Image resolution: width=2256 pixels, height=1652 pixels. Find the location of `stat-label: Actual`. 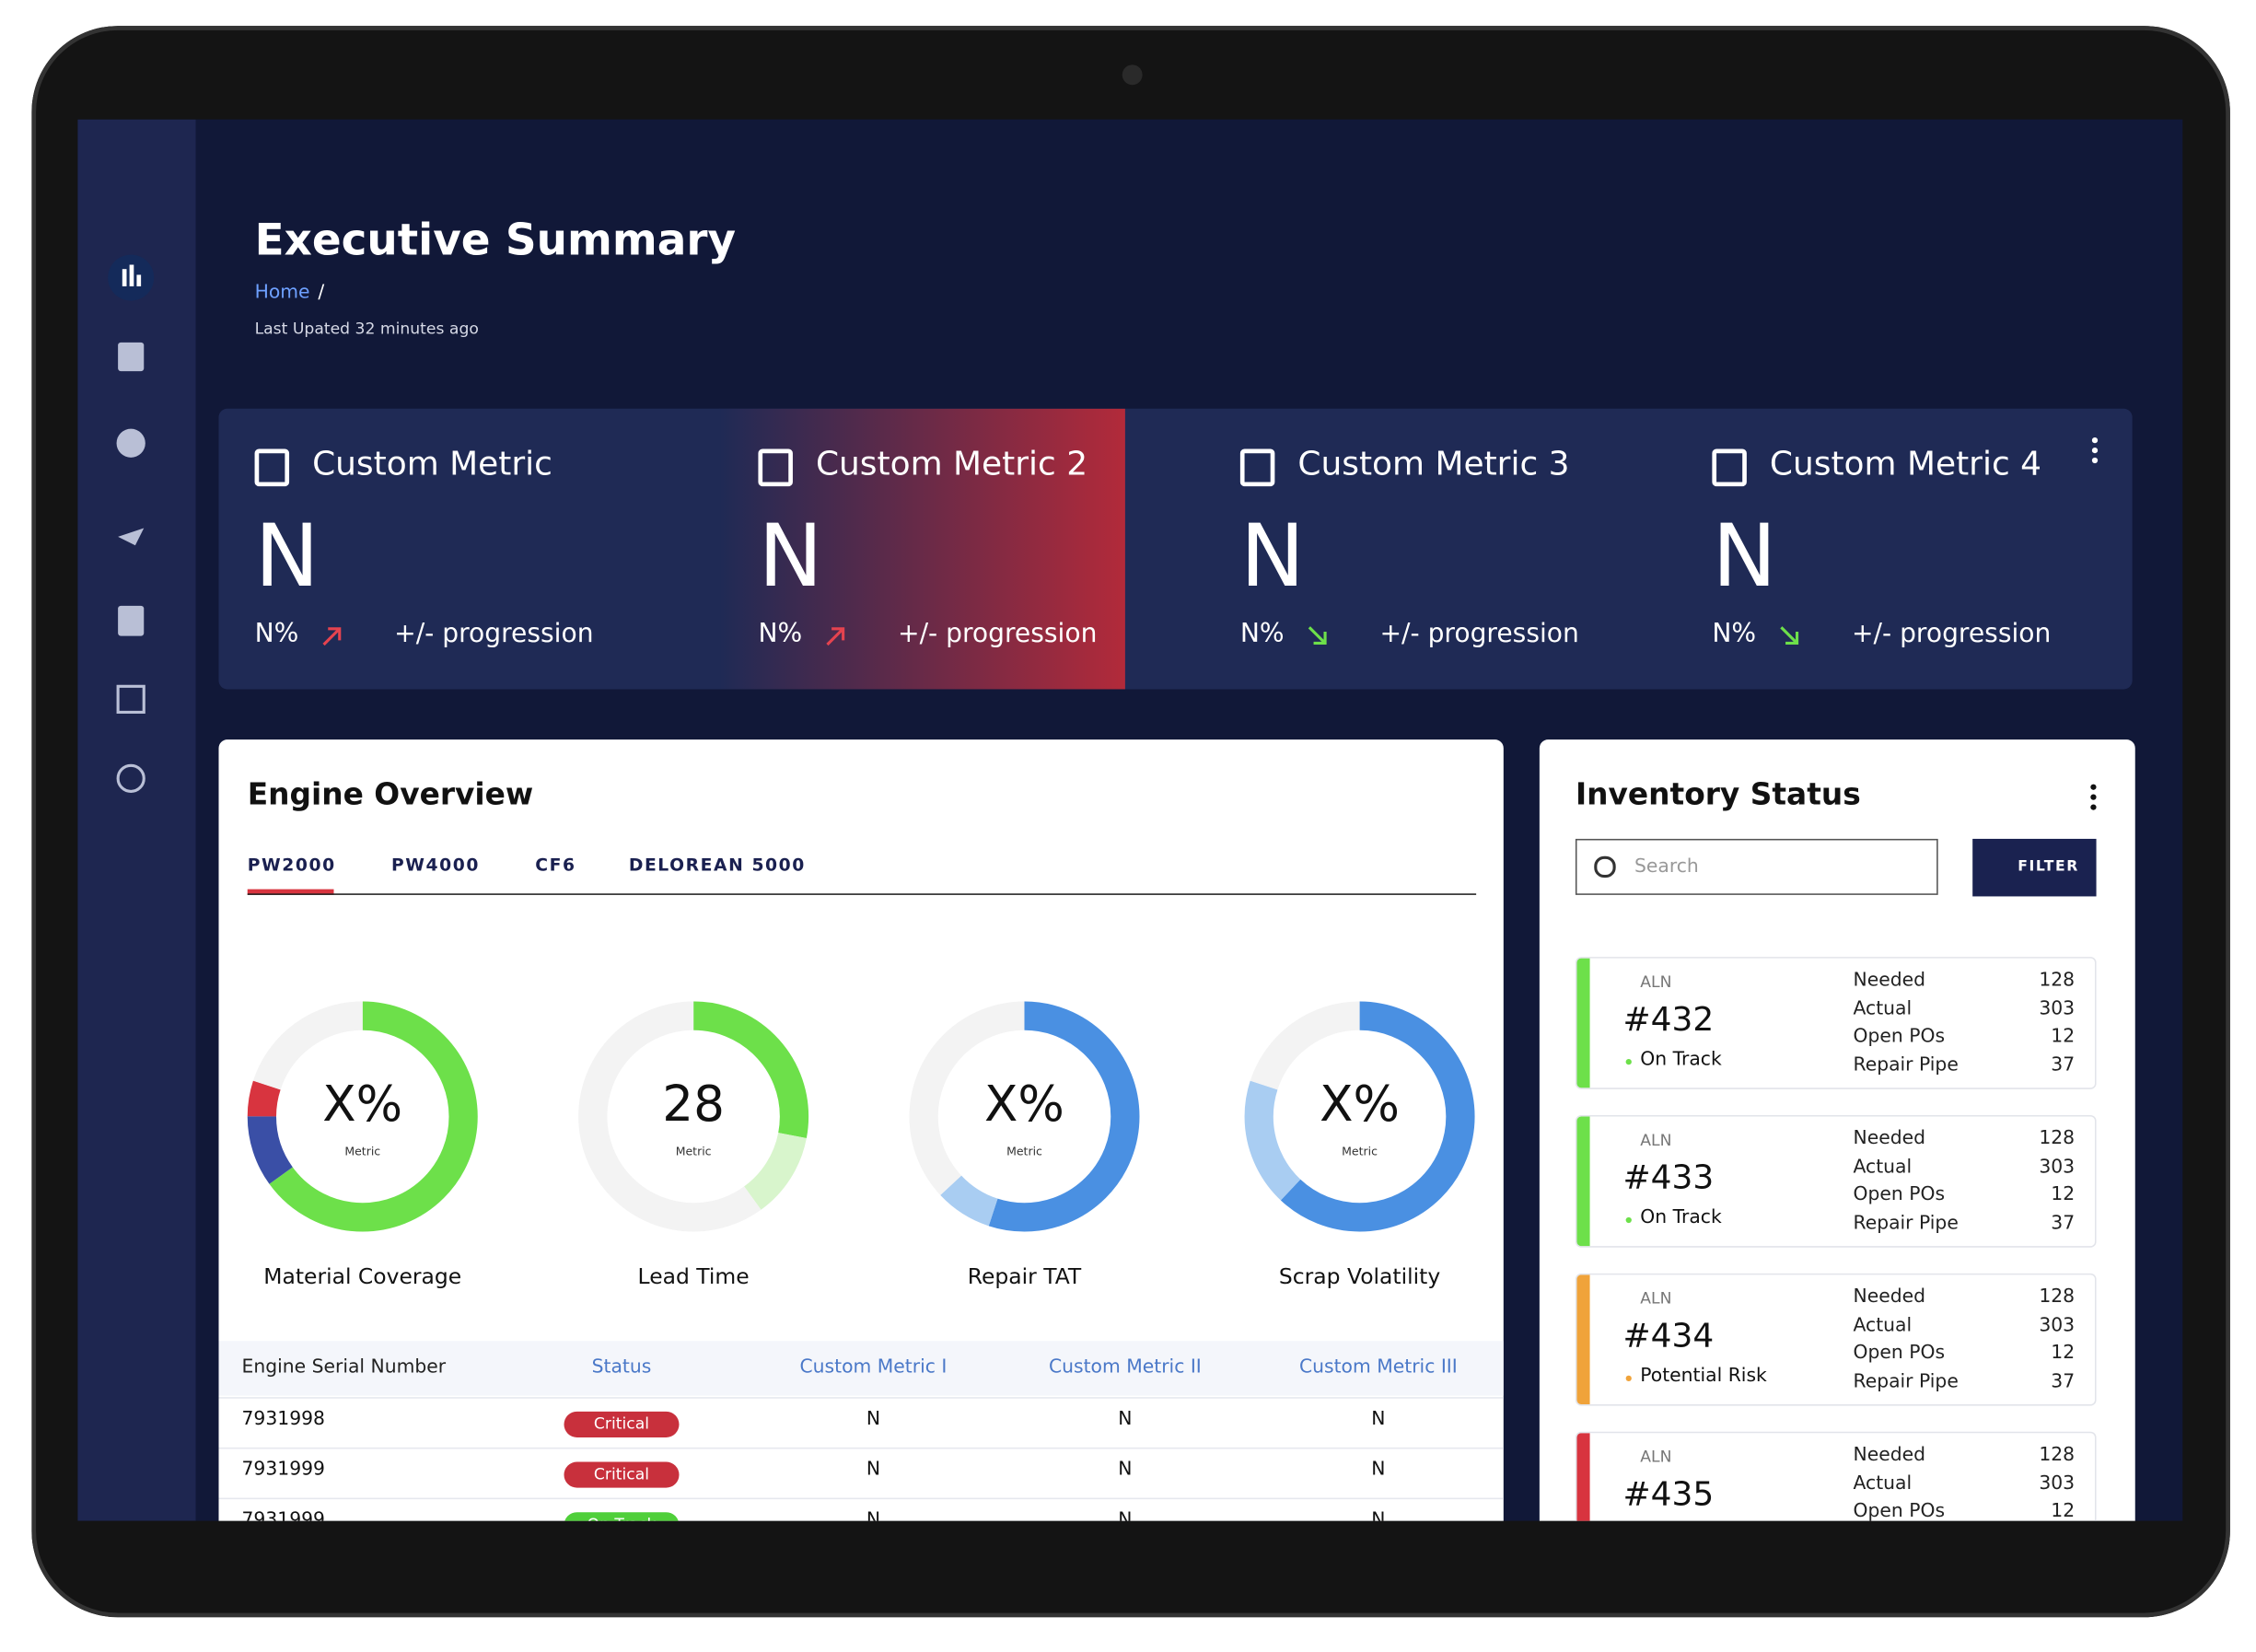

stat-label: Actual is located at coordinates (1883, 1008).